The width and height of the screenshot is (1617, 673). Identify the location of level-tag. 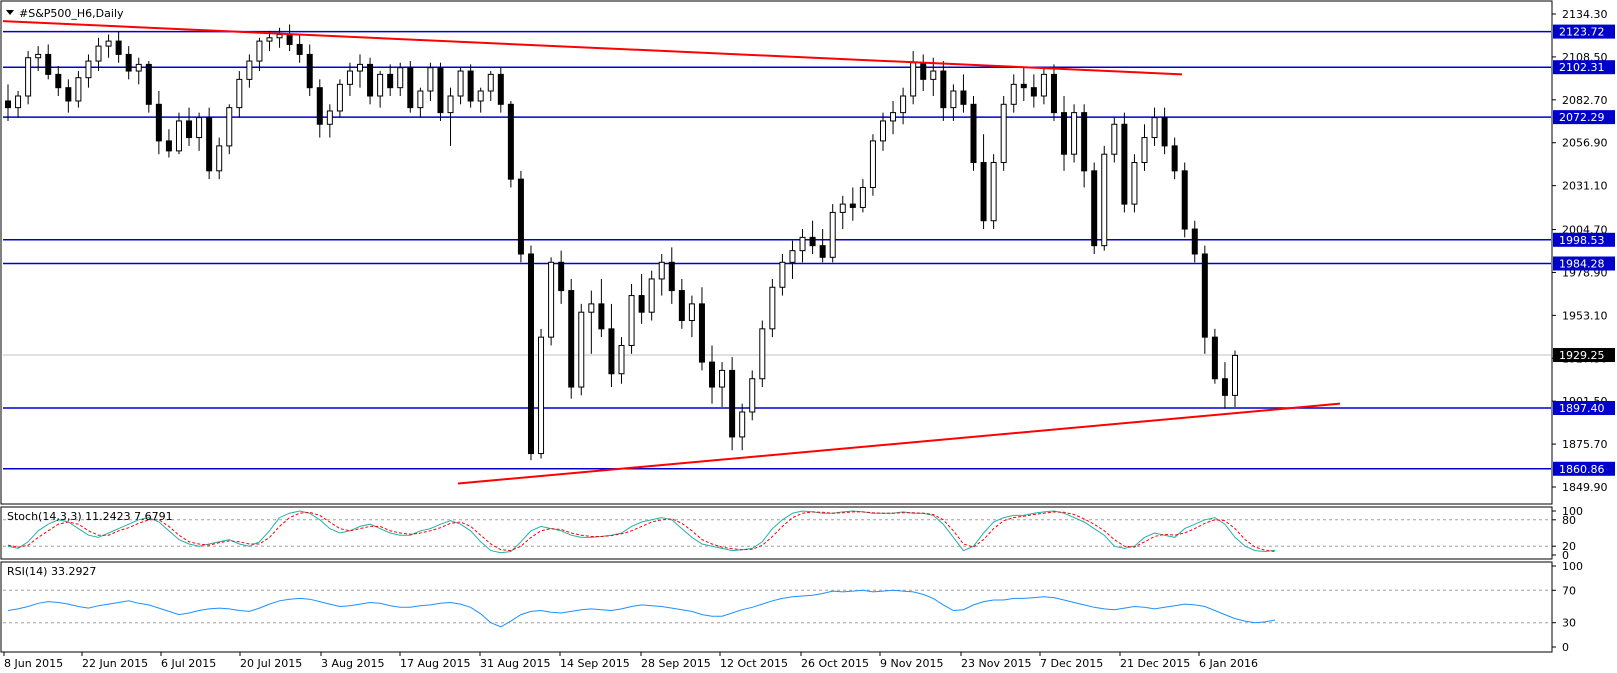
(1584, 263).